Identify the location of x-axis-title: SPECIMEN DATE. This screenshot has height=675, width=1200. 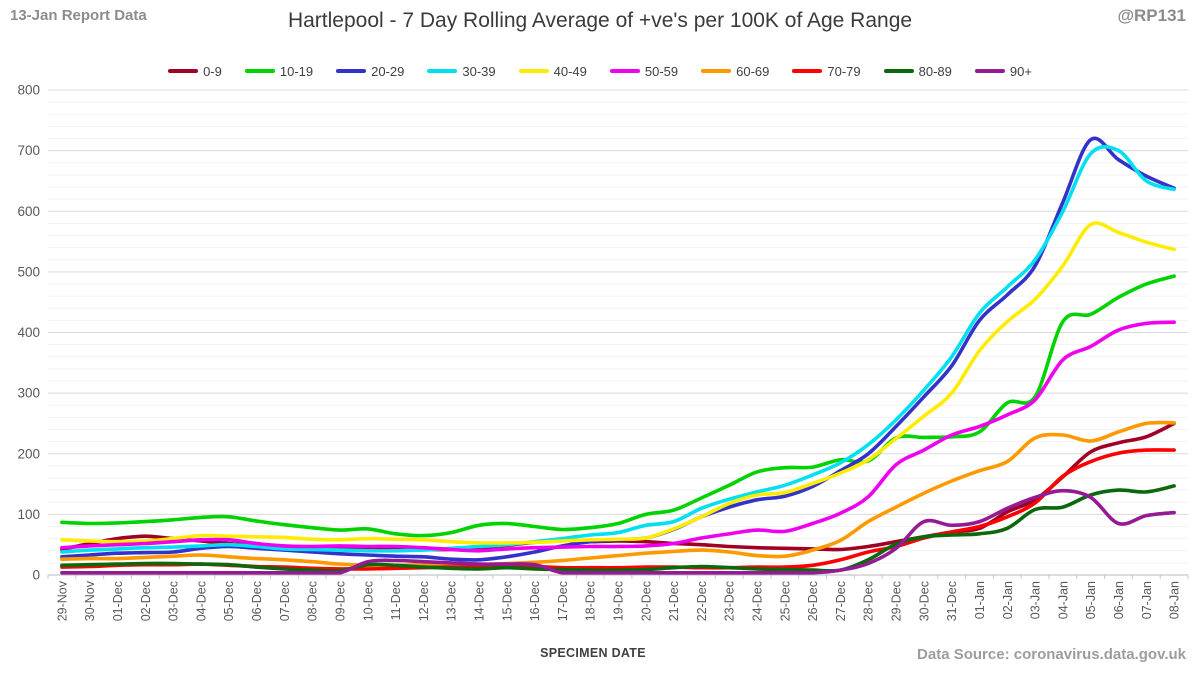
(593, 653).